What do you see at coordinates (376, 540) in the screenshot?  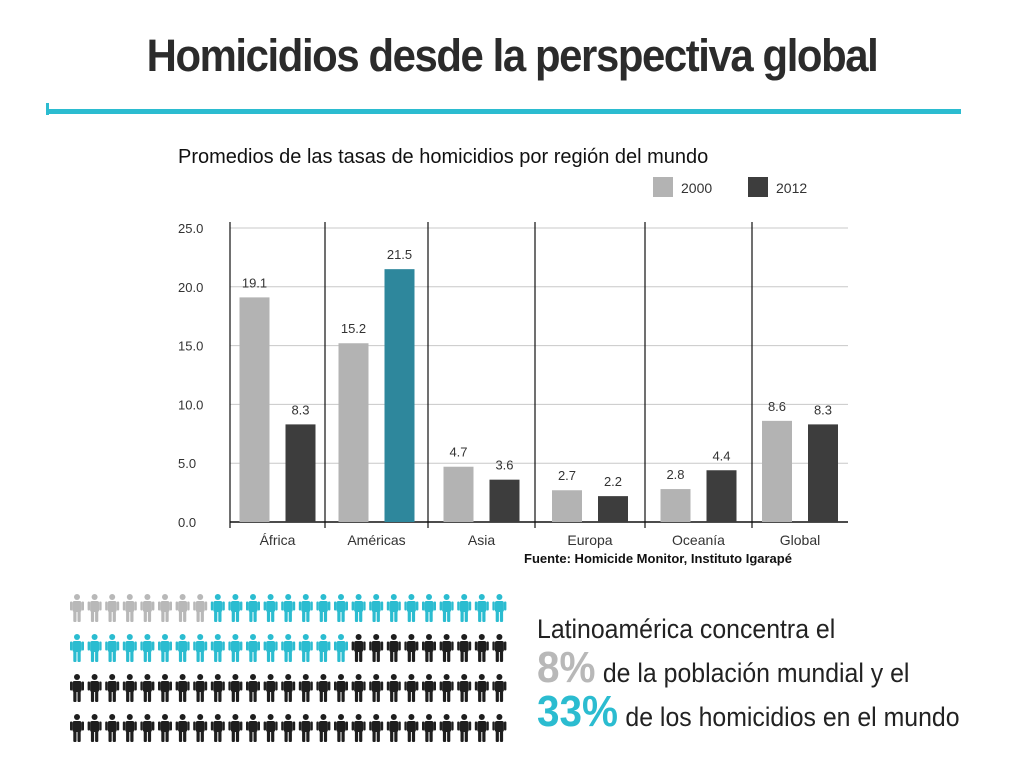 I see `x-tick-label: Américas` at bounding box center [376, 540].